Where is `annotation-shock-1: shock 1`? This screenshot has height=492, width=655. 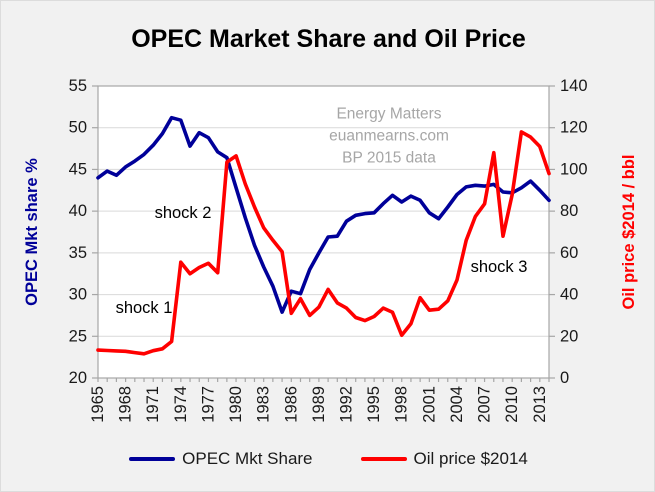 annotation-shock-1: shock 1 is located at coordinates (144, 308).